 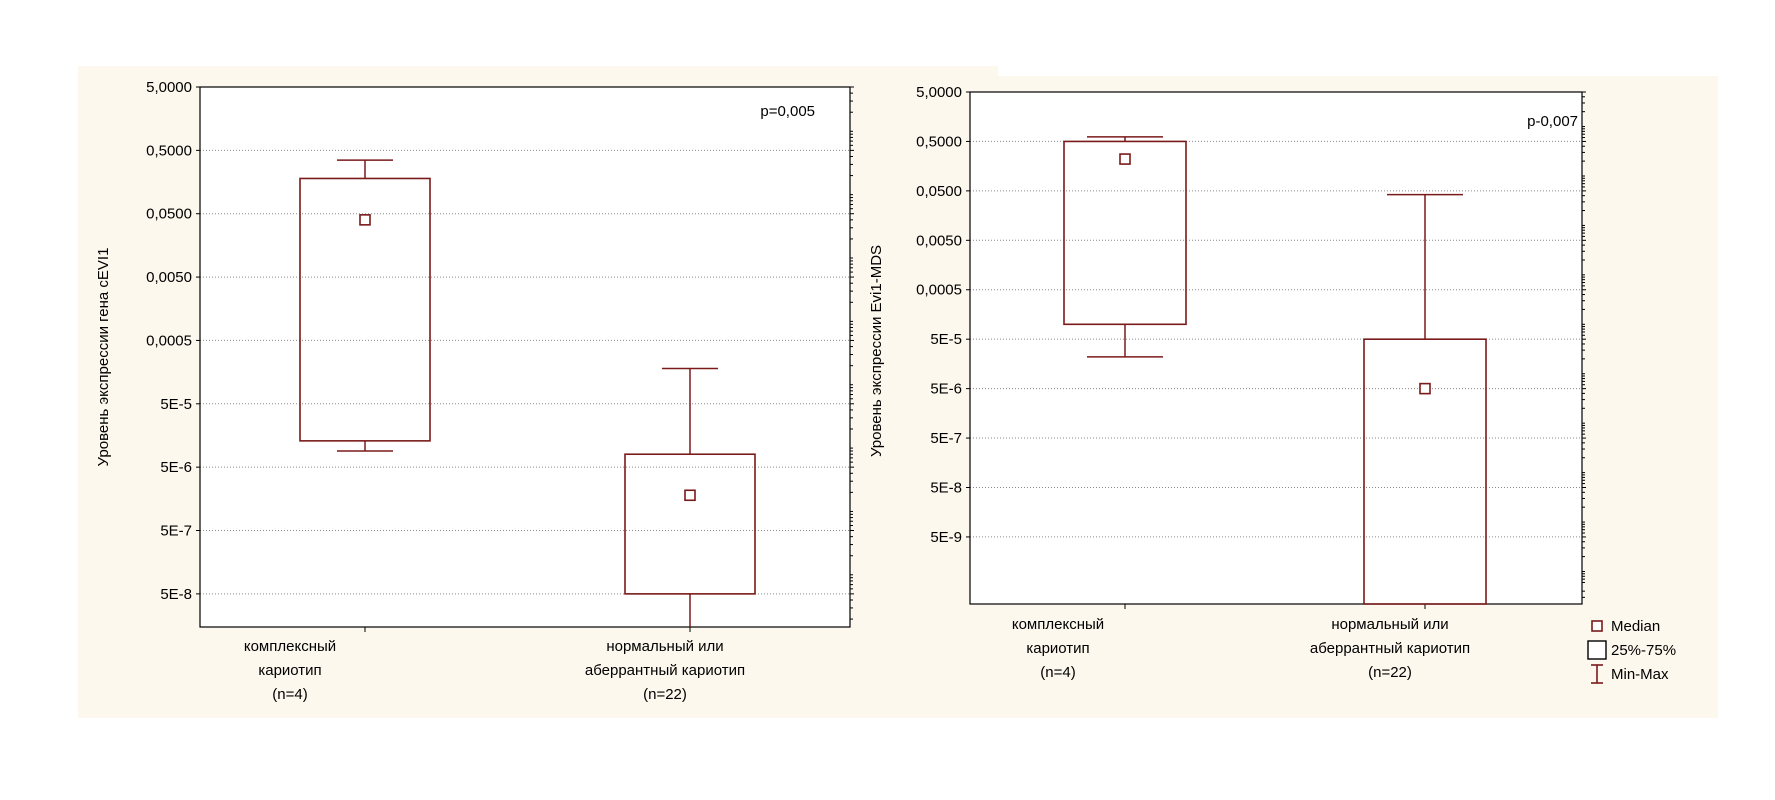 I want to click on legend-item-box: 25%-75%, so click(x=1631, y=650).